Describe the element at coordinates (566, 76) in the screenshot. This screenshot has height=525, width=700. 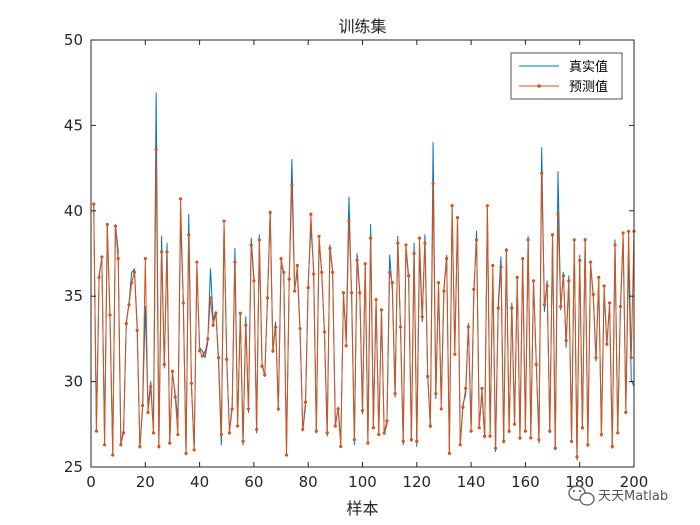
I see `legend-box` at that location.